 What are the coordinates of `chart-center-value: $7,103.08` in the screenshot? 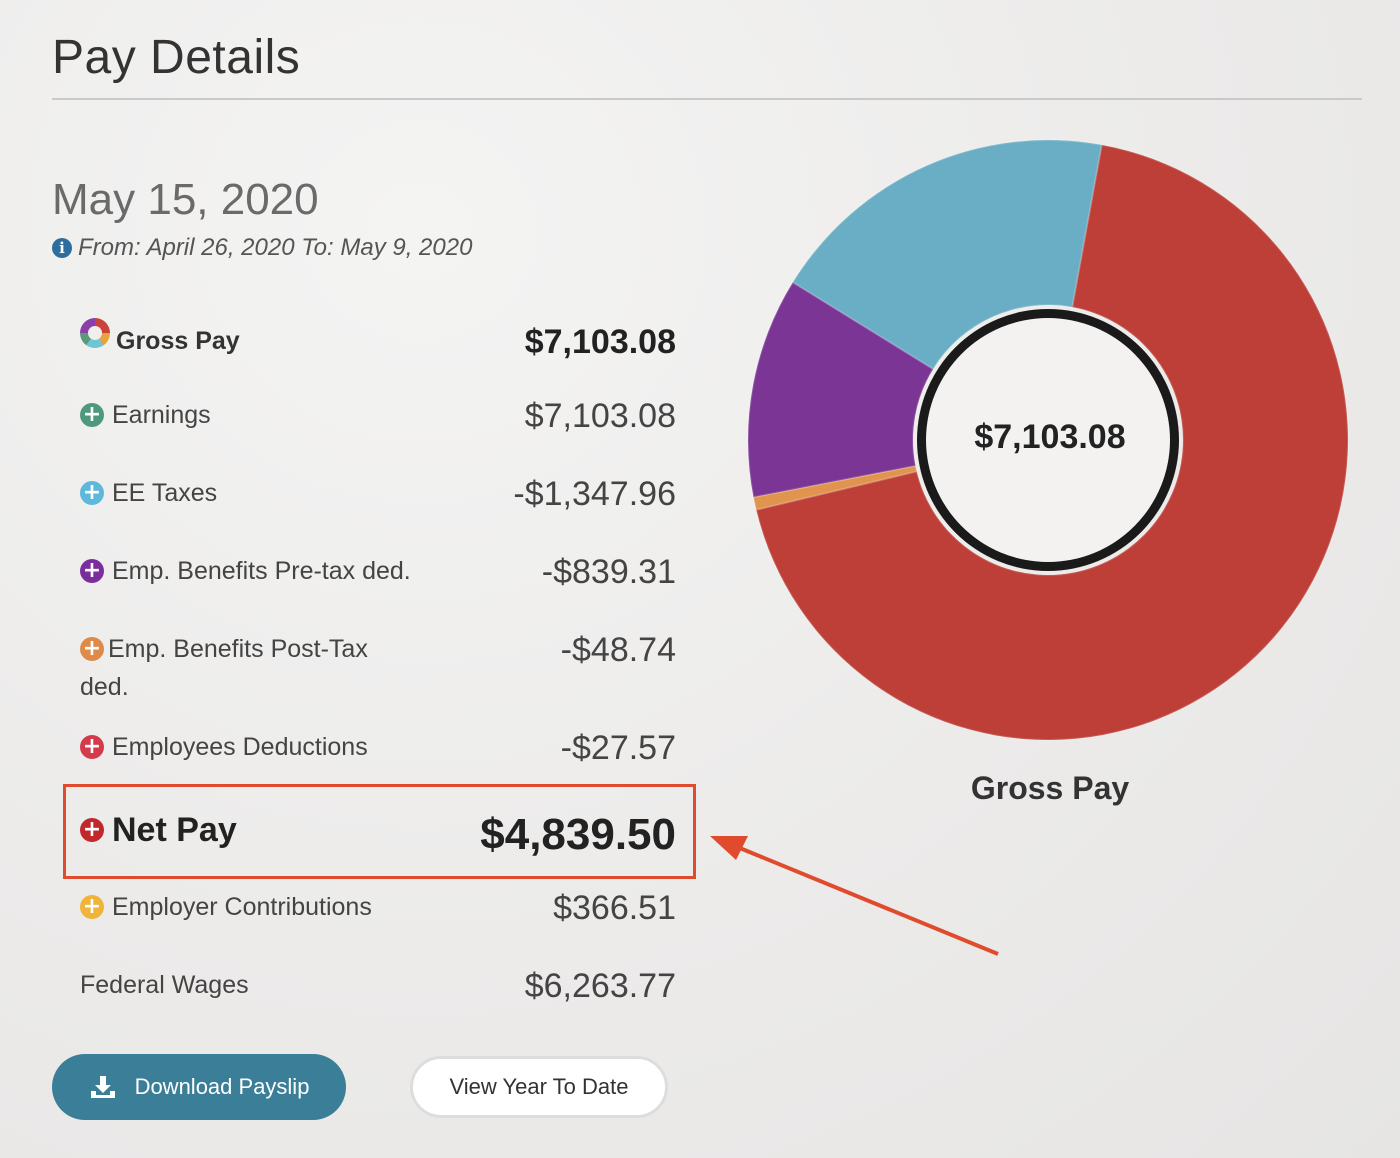 It's located at (1050, 437).